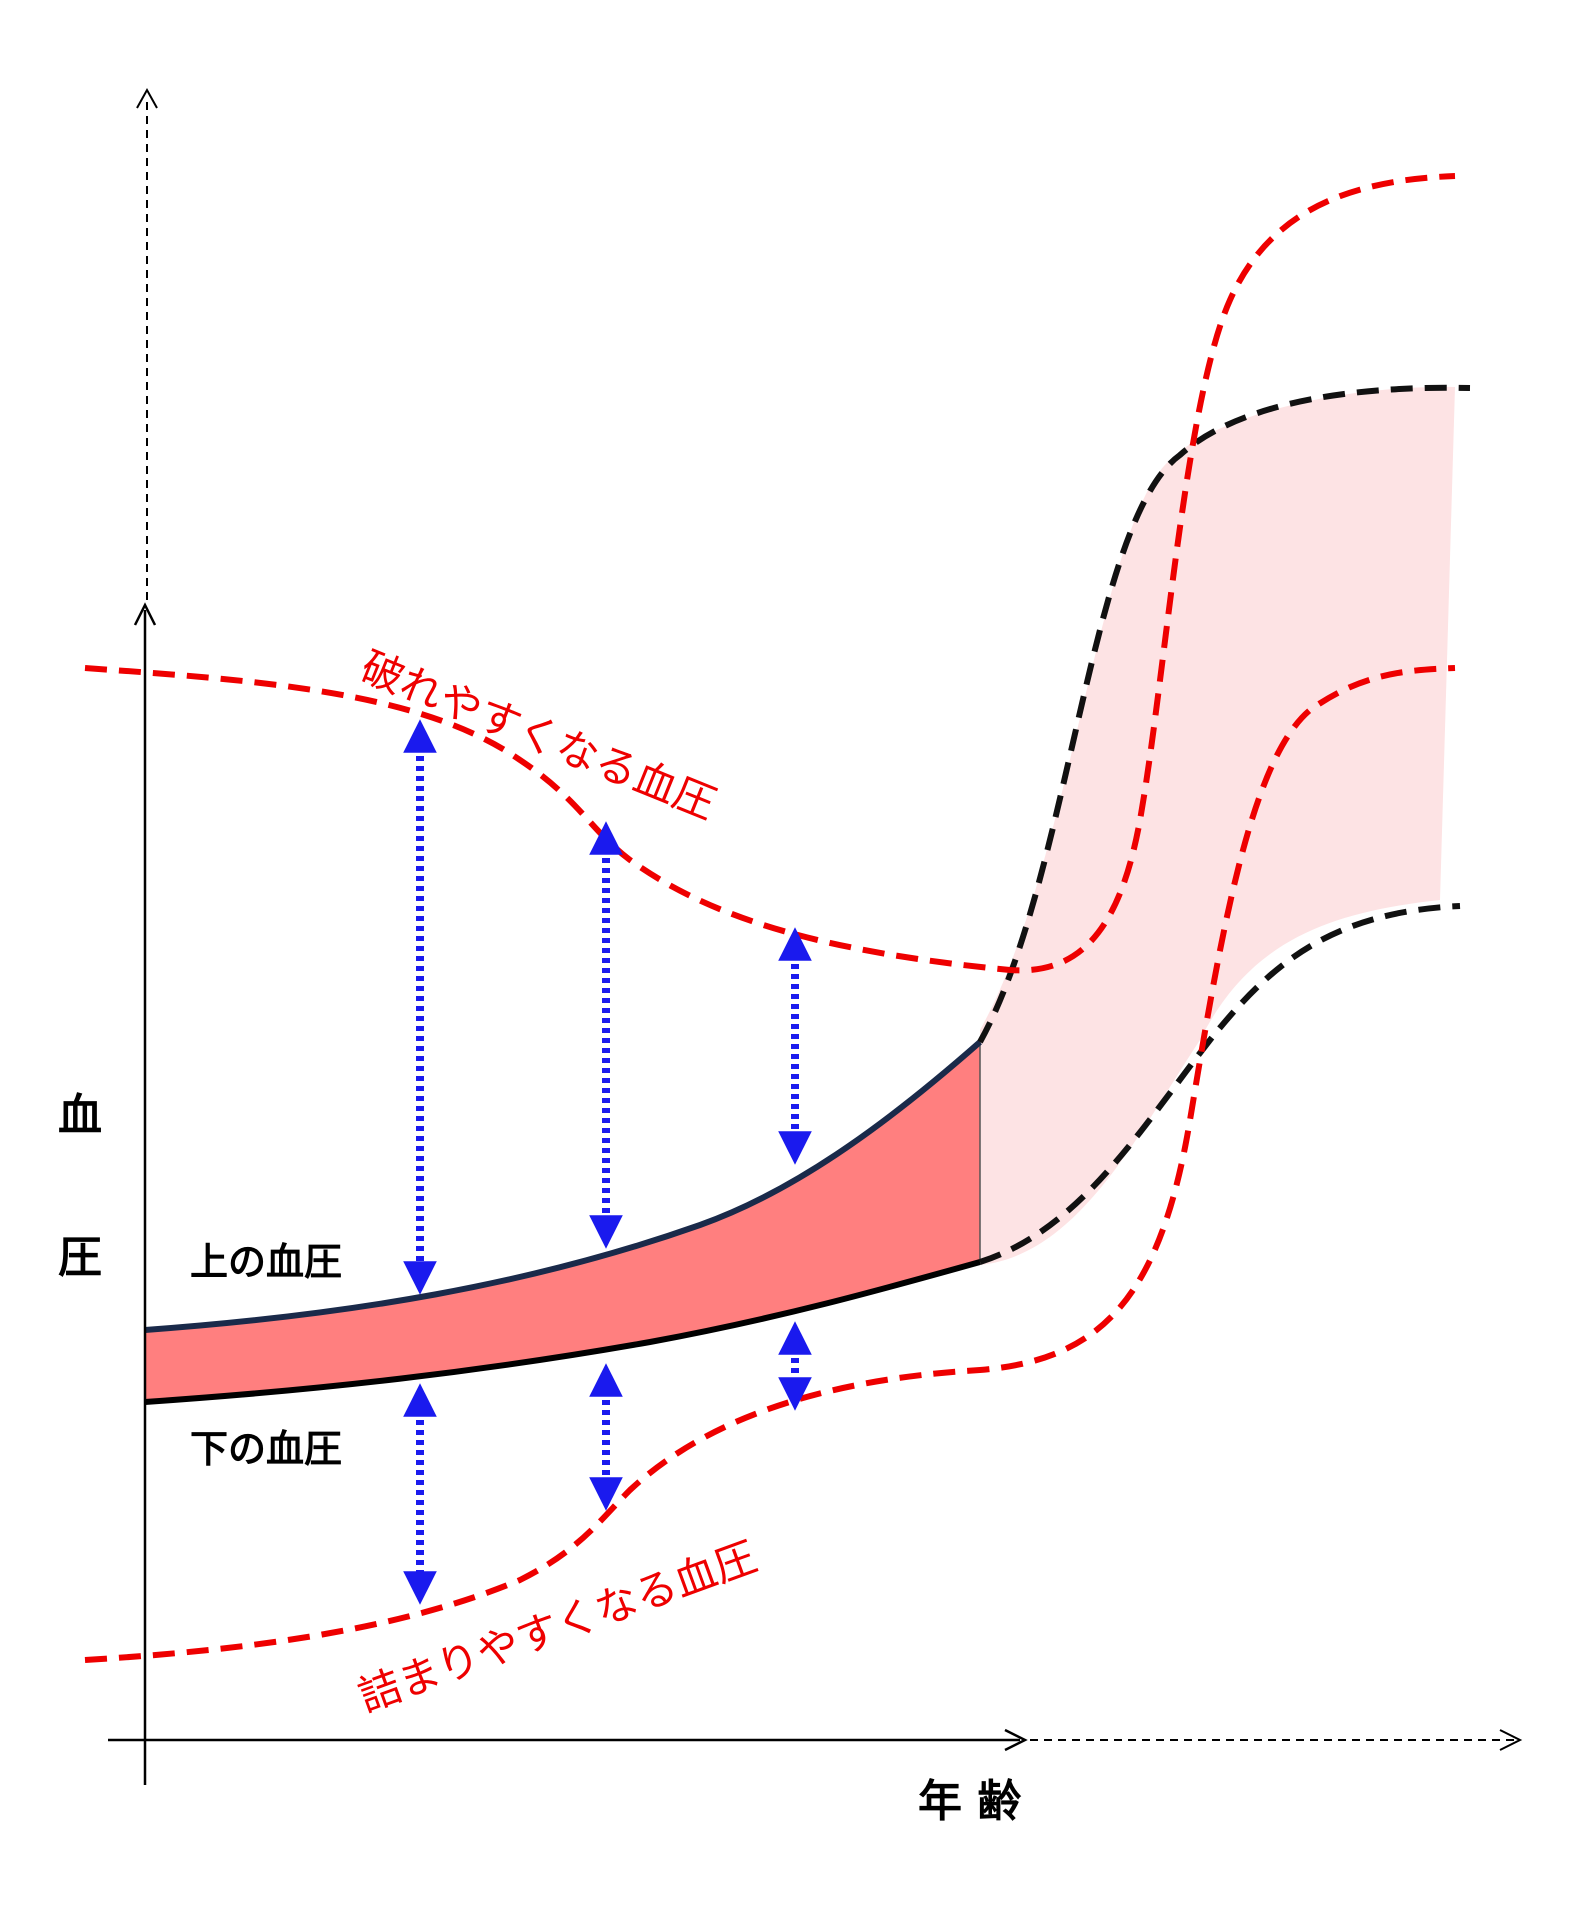  Describe the element at coordinates (1016, 1740) in the screenshot. I see `x-axis-arrowhead` at that location.